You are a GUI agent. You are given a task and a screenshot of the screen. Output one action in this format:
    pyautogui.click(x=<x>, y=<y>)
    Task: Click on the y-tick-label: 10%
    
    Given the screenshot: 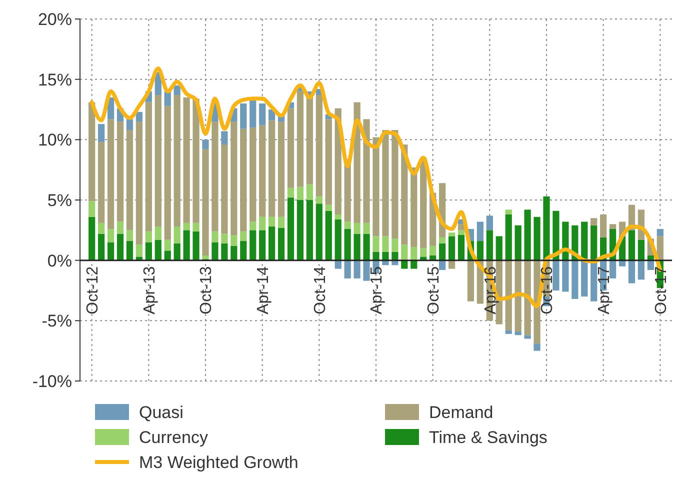 What is the action you would take?
    pyautogui.click(x=55, y=140)
    